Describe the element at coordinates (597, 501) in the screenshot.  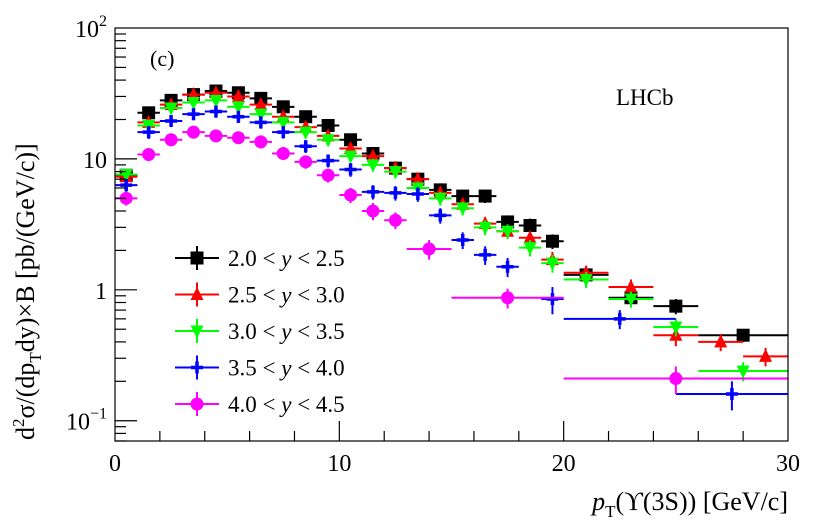
I see `x-axis-title-main: p` at that location.